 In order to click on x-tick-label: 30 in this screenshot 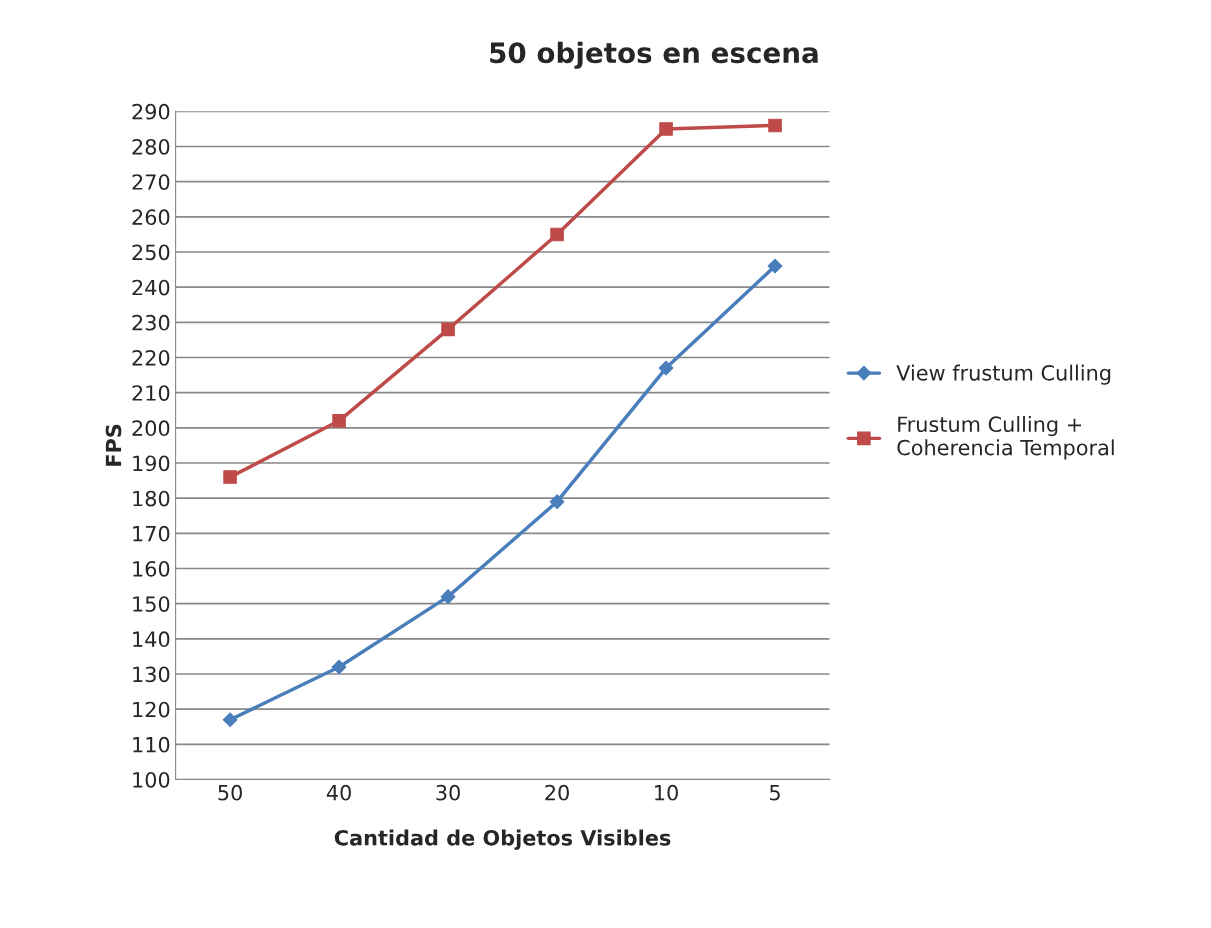, I will do `click(448, 792)`.